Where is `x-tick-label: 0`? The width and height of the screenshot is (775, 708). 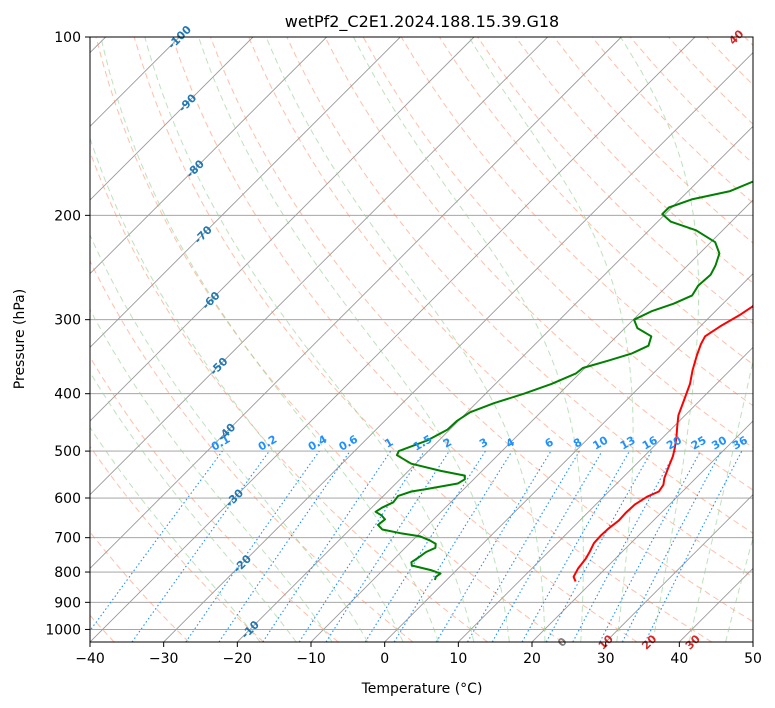 x-tick-label: 0 is located at coordinates (384, 659).